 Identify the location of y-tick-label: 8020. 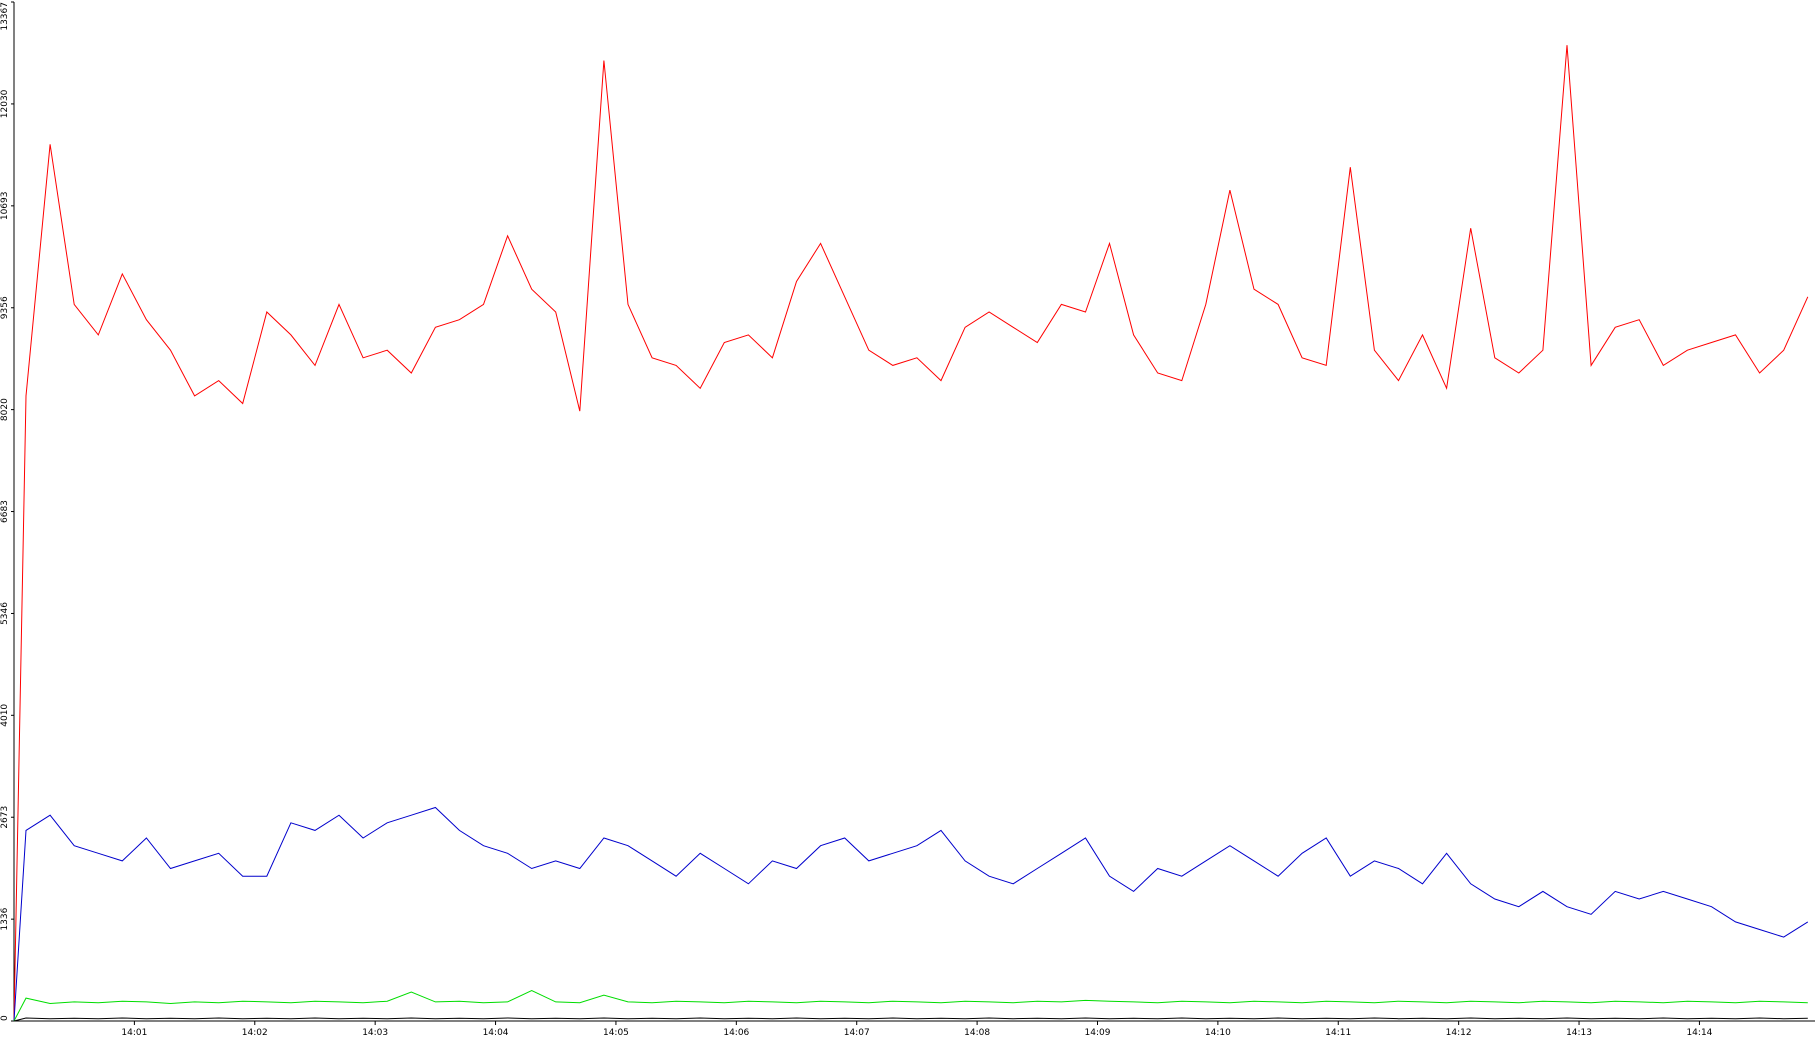
(5, 409).